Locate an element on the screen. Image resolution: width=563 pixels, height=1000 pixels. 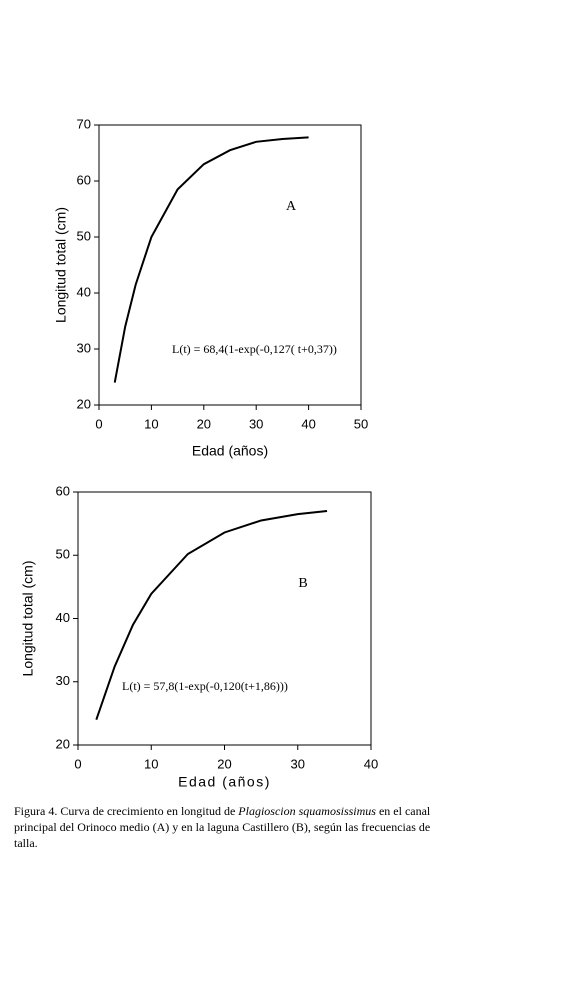
annotation: L(t) = 68,4(1-exp(-0,127( t+0,37)) is located at coordinates (254, 349).